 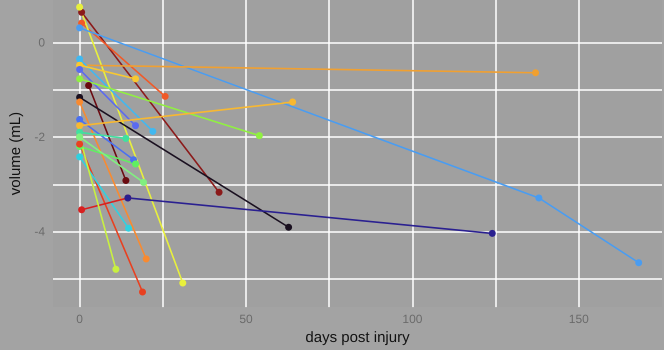 What do you see at coordinates (40, 137) in the screenshot?
I see `y-tick-label: -2` at bounding box center [40, 137].